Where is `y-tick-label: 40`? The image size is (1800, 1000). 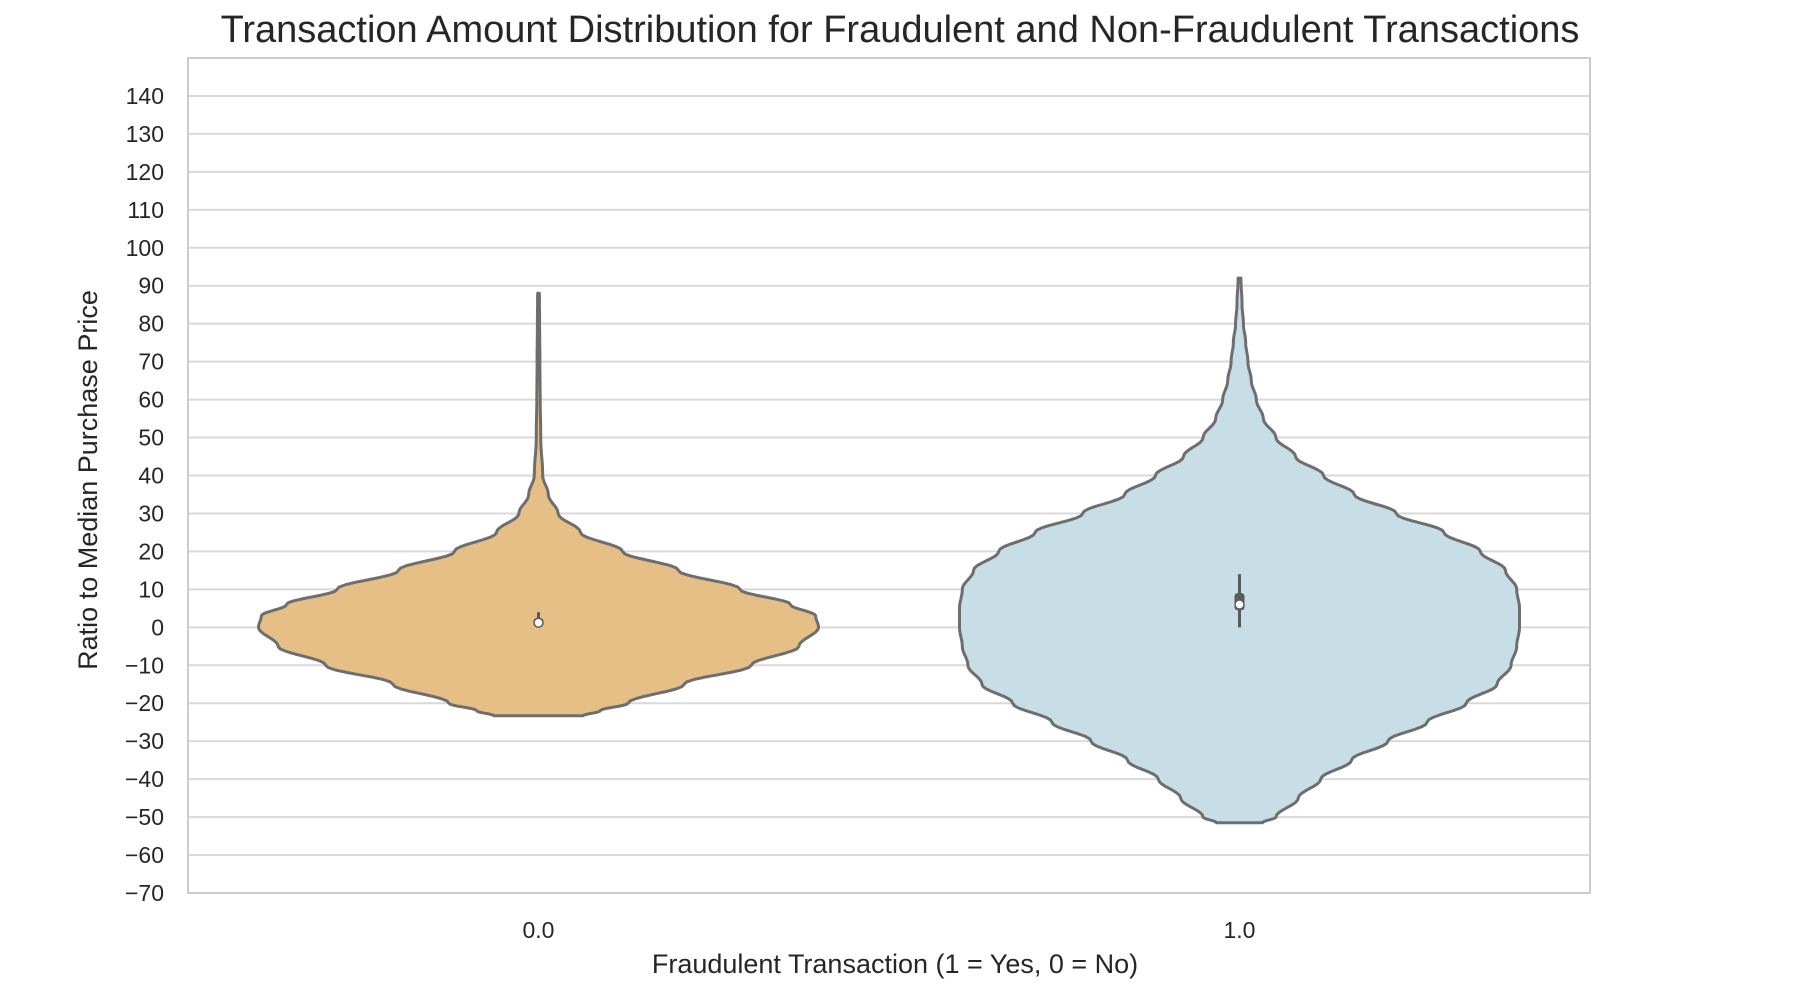
y-tick-label: 40 is located at coordinates (151, 476).